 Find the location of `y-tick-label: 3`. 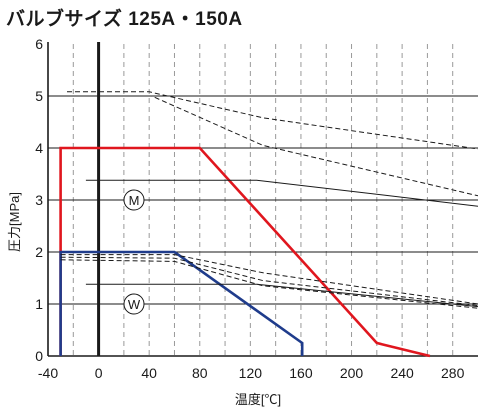

y-tick-label: 3 is located at coordinates (39, 200).